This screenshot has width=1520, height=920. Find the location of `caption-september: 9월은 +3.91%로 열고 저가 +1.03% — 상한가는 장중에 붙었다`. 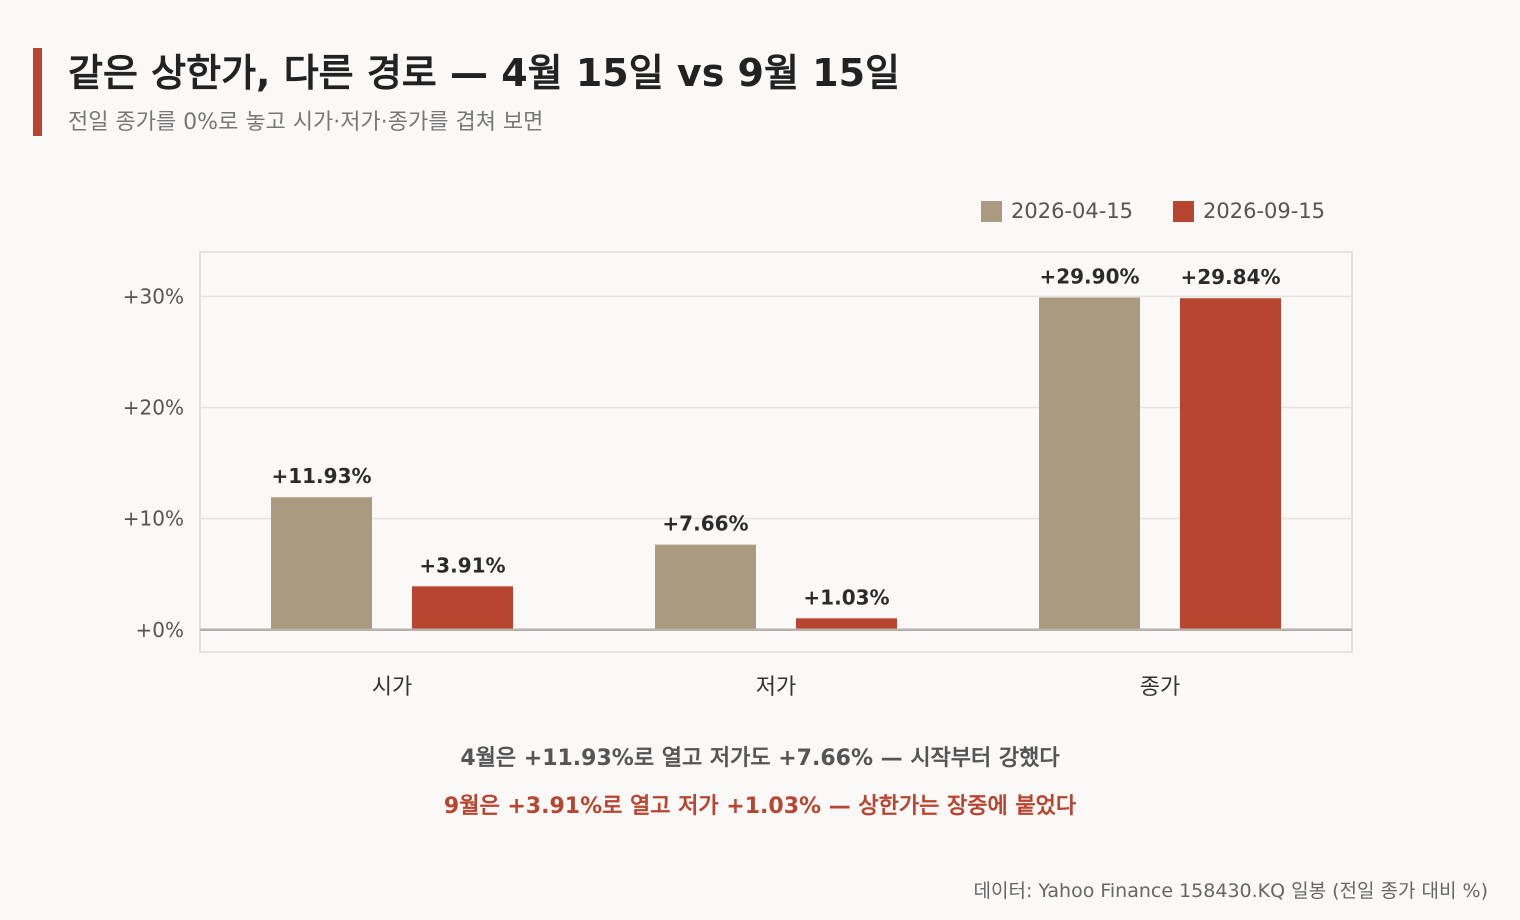

caption-september: 9월은 +3.91%로 열고 저가 +1.03% — 상한가는 장중에 붙었다 is located at coordinates (760, 806).